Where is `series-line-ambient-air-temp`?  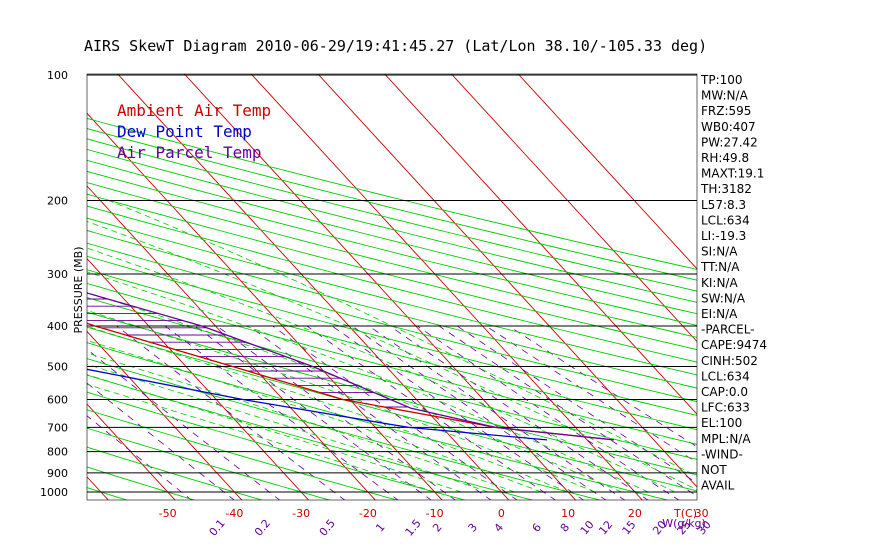 series-line-ambient-air-temp is located at coordinates (350, 381).